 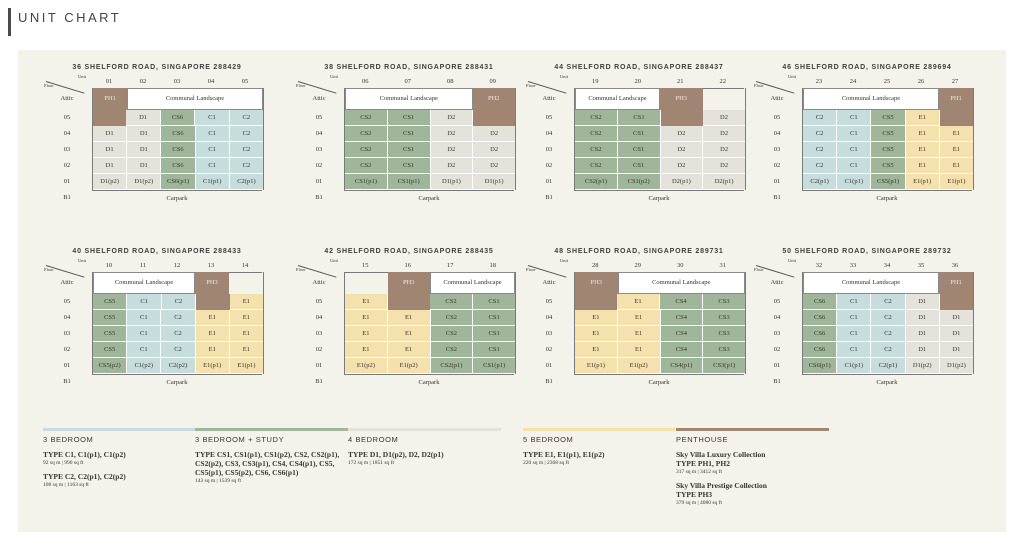 I want to click on unit-number: 31, so click(x=723, y=265).